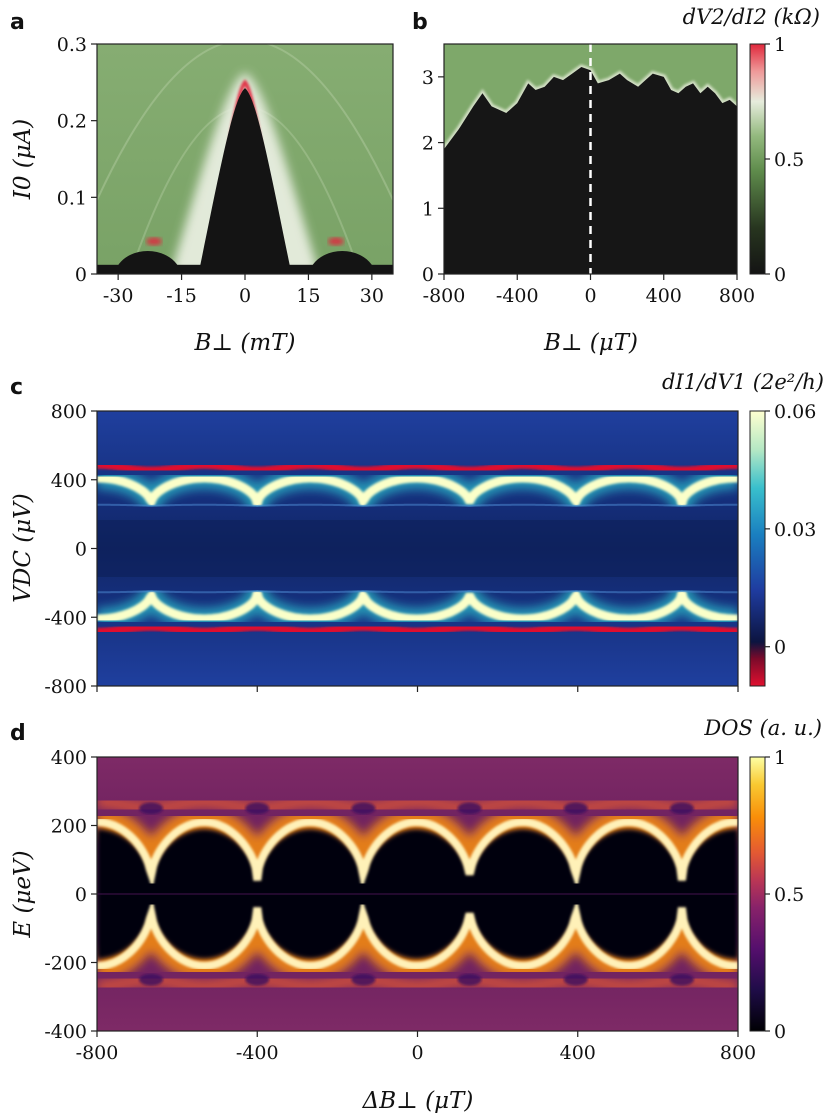 The width and height of the screenshot is (830, 1116). I want to click on panel-d-outer-band-bottom, so click(417, 983).